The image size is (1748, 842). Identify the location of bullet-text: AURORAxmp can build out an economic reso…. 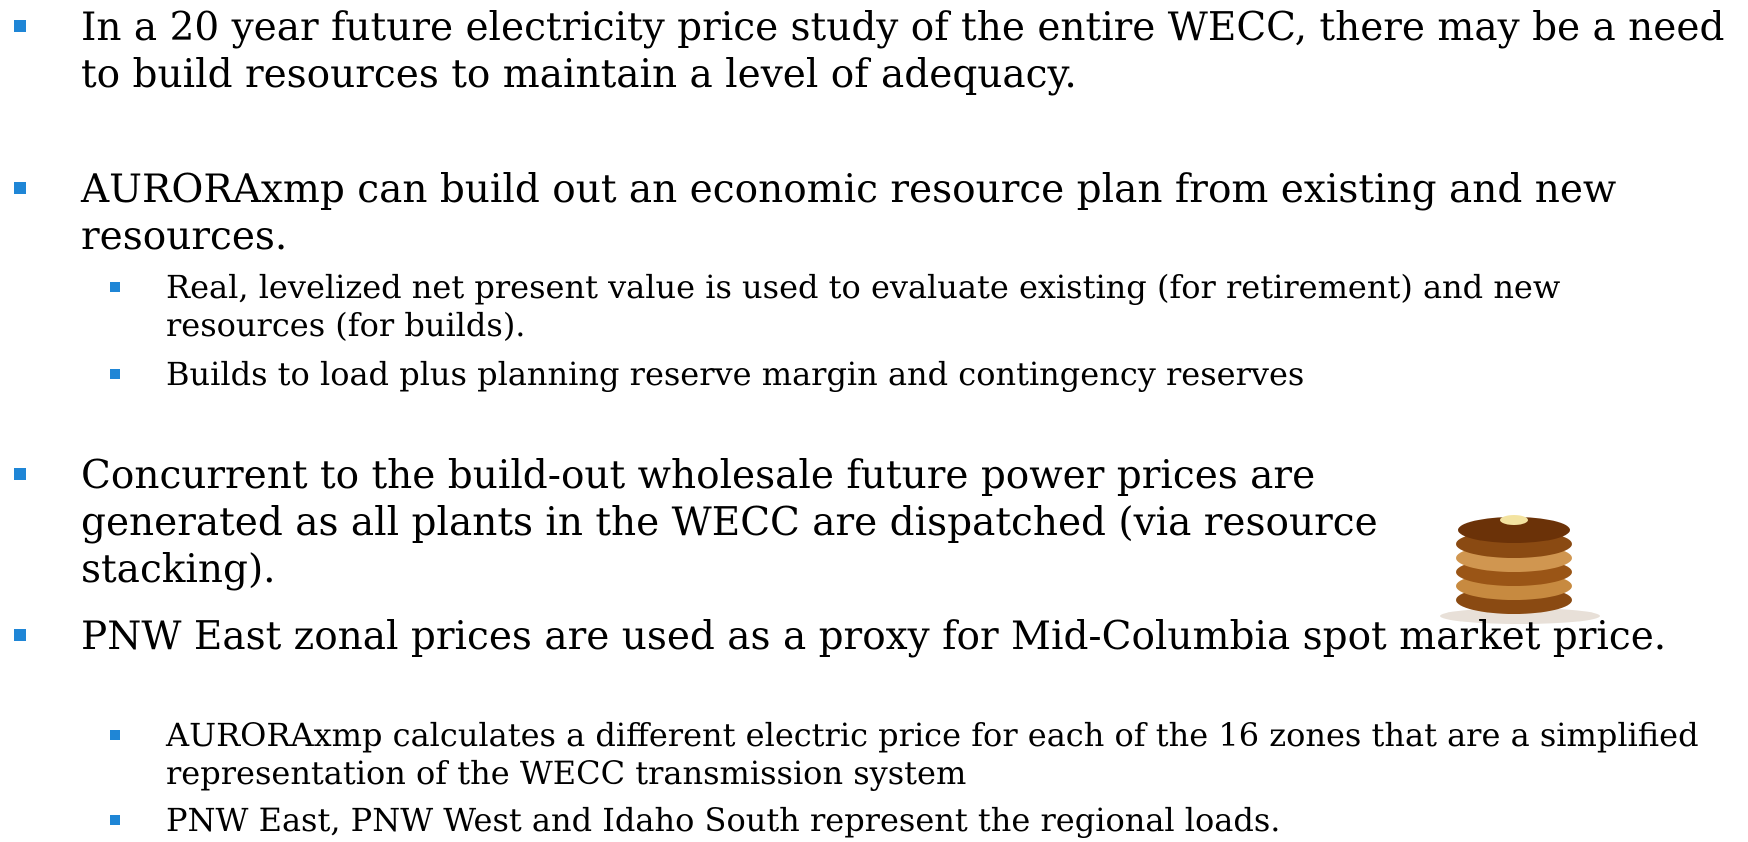
(849, 213).